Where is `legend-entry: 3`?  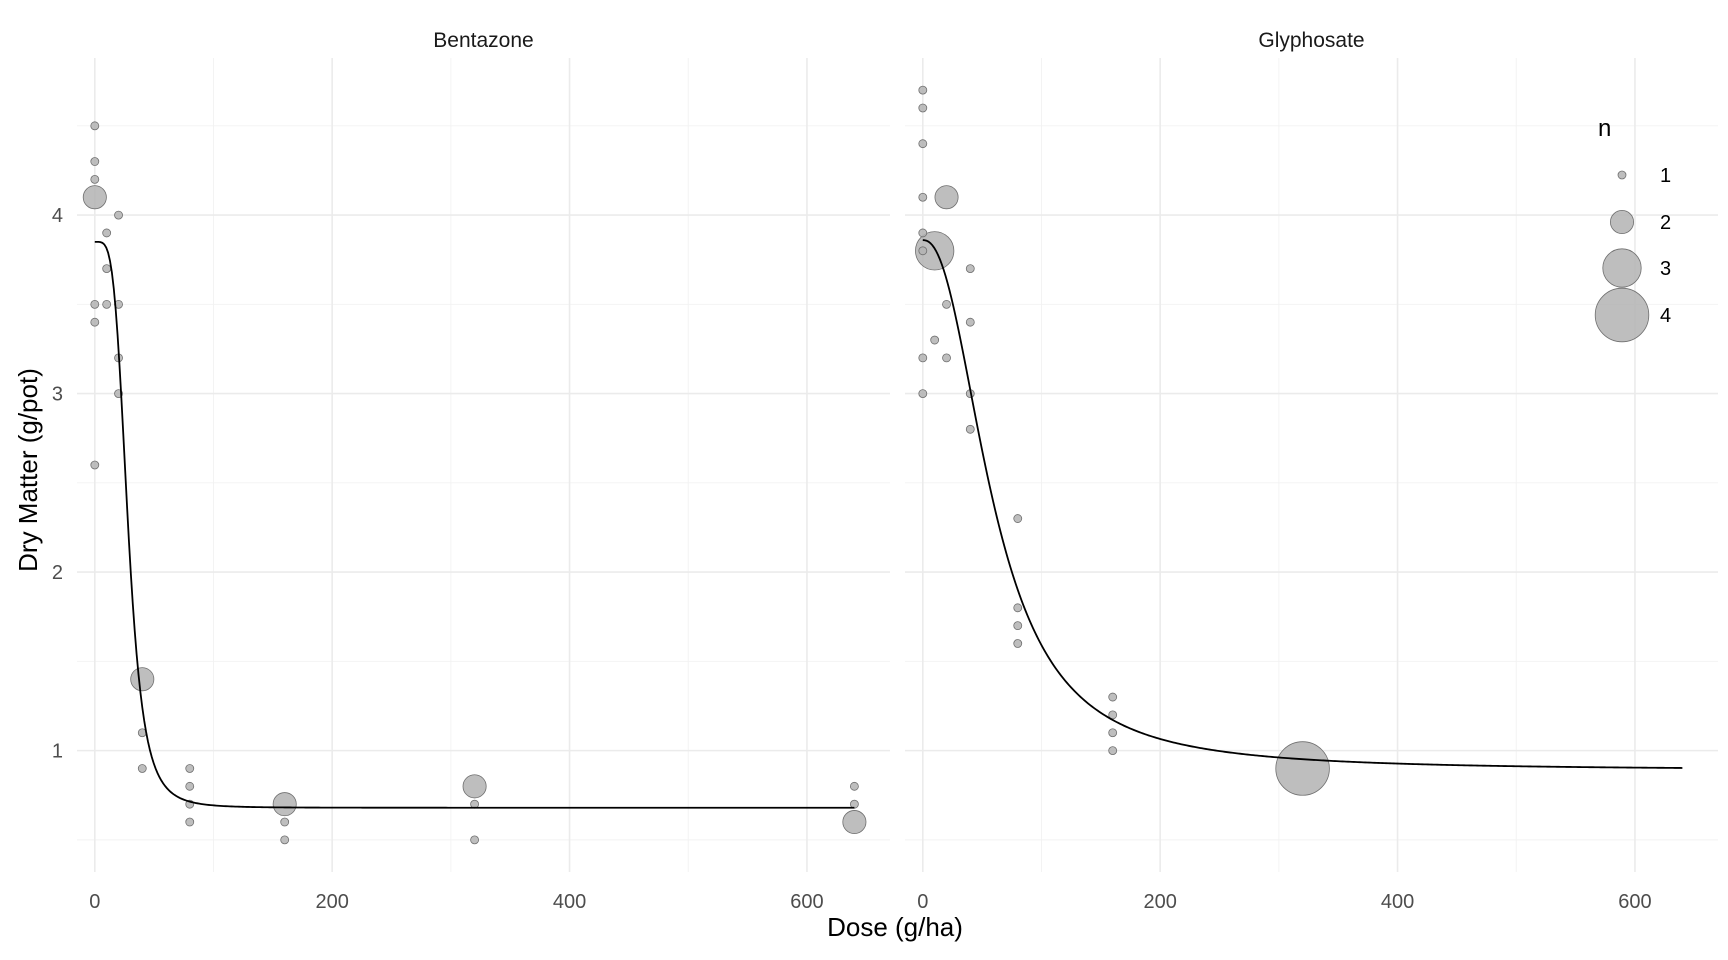
legend-entry: 3 is located at coordinates (1636, 268).